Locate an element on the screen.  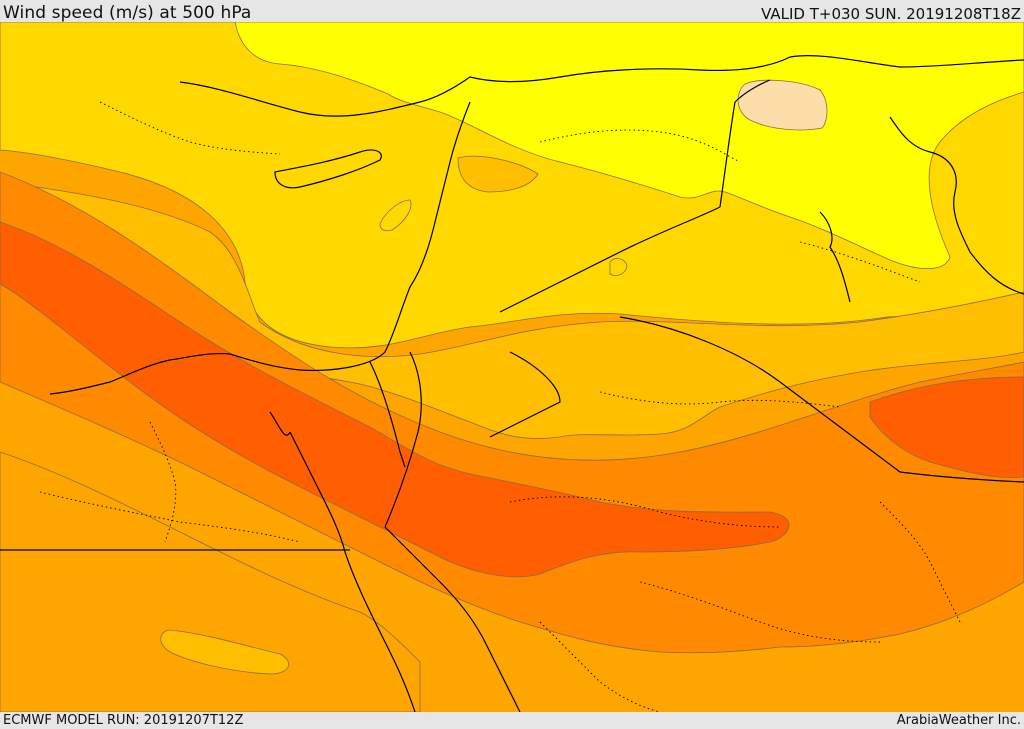
sinai-border is located at coordinates (387, 414).